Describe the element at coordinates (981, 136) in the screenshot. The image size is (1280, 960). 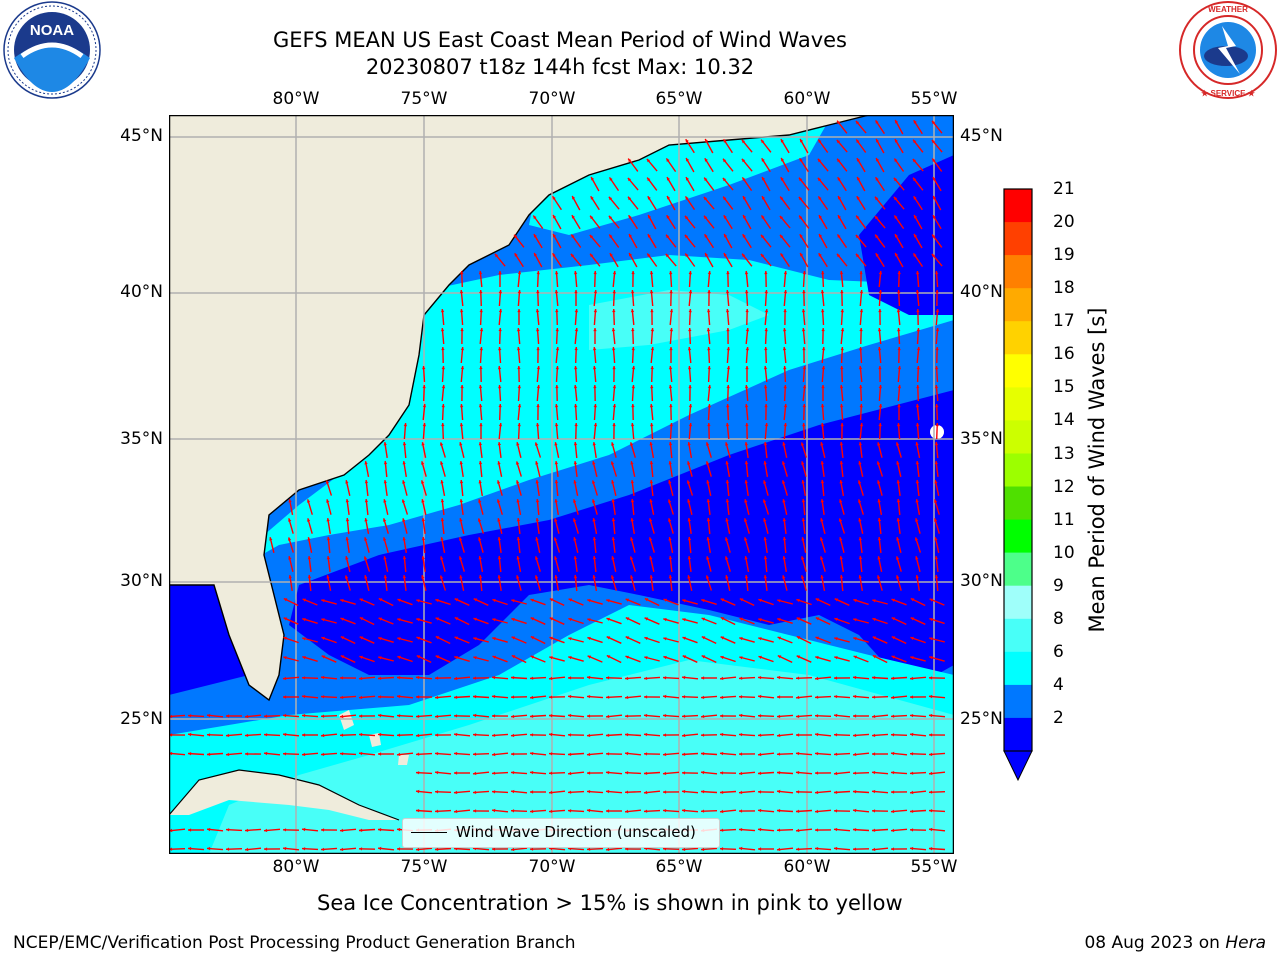
I see `lat-tick-right: 45°N` at that location.